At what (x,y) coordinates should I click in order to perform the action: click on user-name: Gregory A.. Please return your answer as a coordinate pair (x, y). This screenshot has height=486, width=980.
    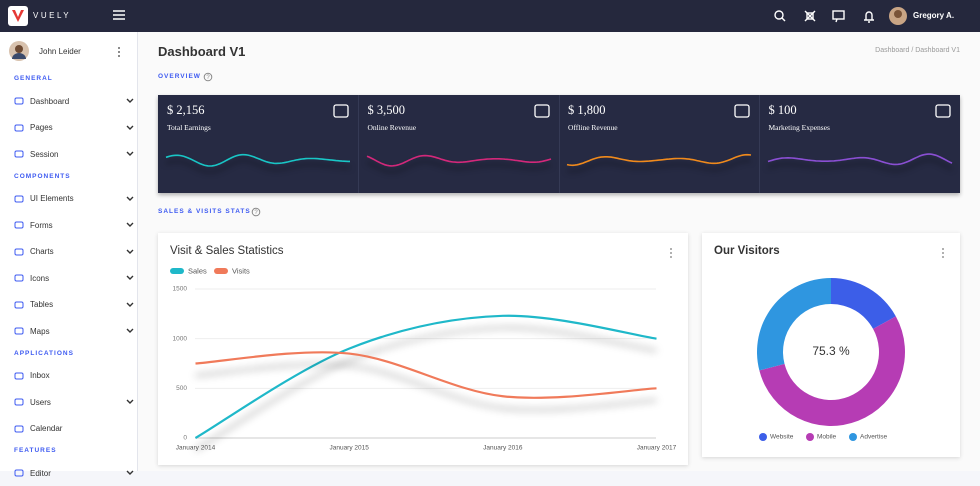
    Looking at the image, I should click on (934, 15).